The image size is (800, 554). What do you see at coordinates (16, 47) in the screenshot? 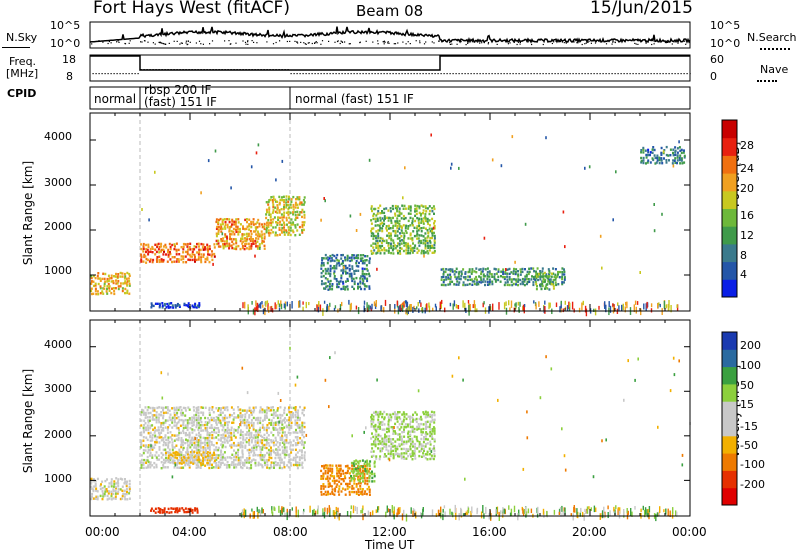
I see `noise-sky-legend-line` at bounding box center [16, 47].